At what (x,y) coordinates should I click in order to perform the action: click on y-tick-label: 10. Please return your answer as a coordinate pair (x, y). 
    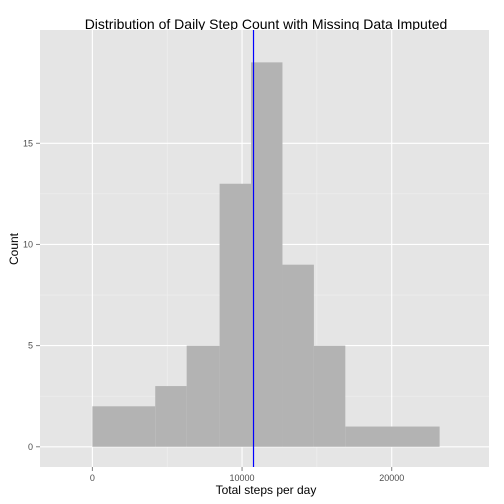
    Looking at the image, I should click on (28, 244).